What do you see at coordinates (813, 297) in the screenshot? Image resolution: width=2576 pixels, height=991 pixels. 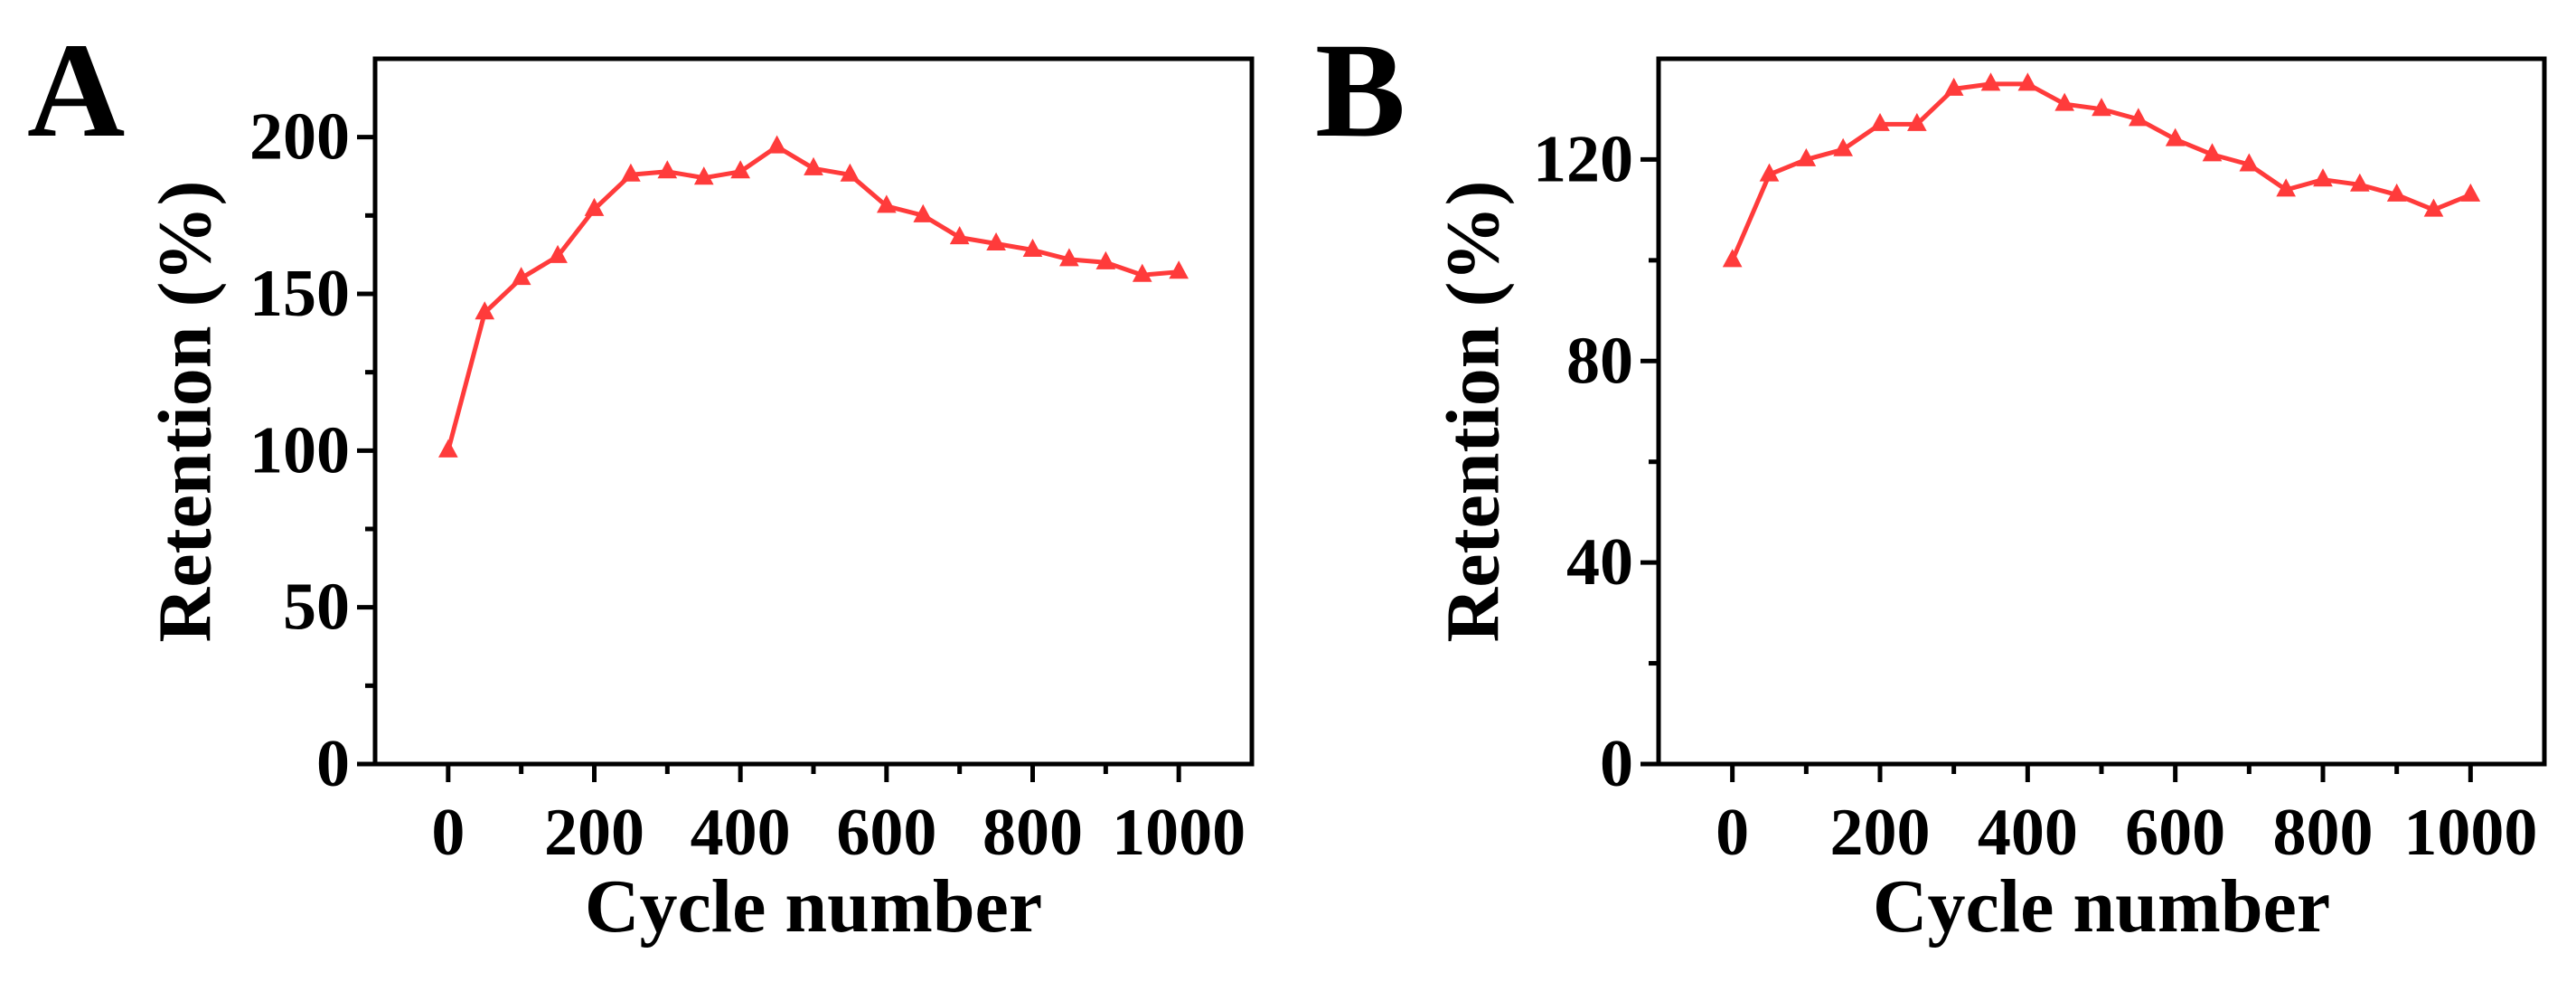 I see `series-line` at bounding box center [813, 297].